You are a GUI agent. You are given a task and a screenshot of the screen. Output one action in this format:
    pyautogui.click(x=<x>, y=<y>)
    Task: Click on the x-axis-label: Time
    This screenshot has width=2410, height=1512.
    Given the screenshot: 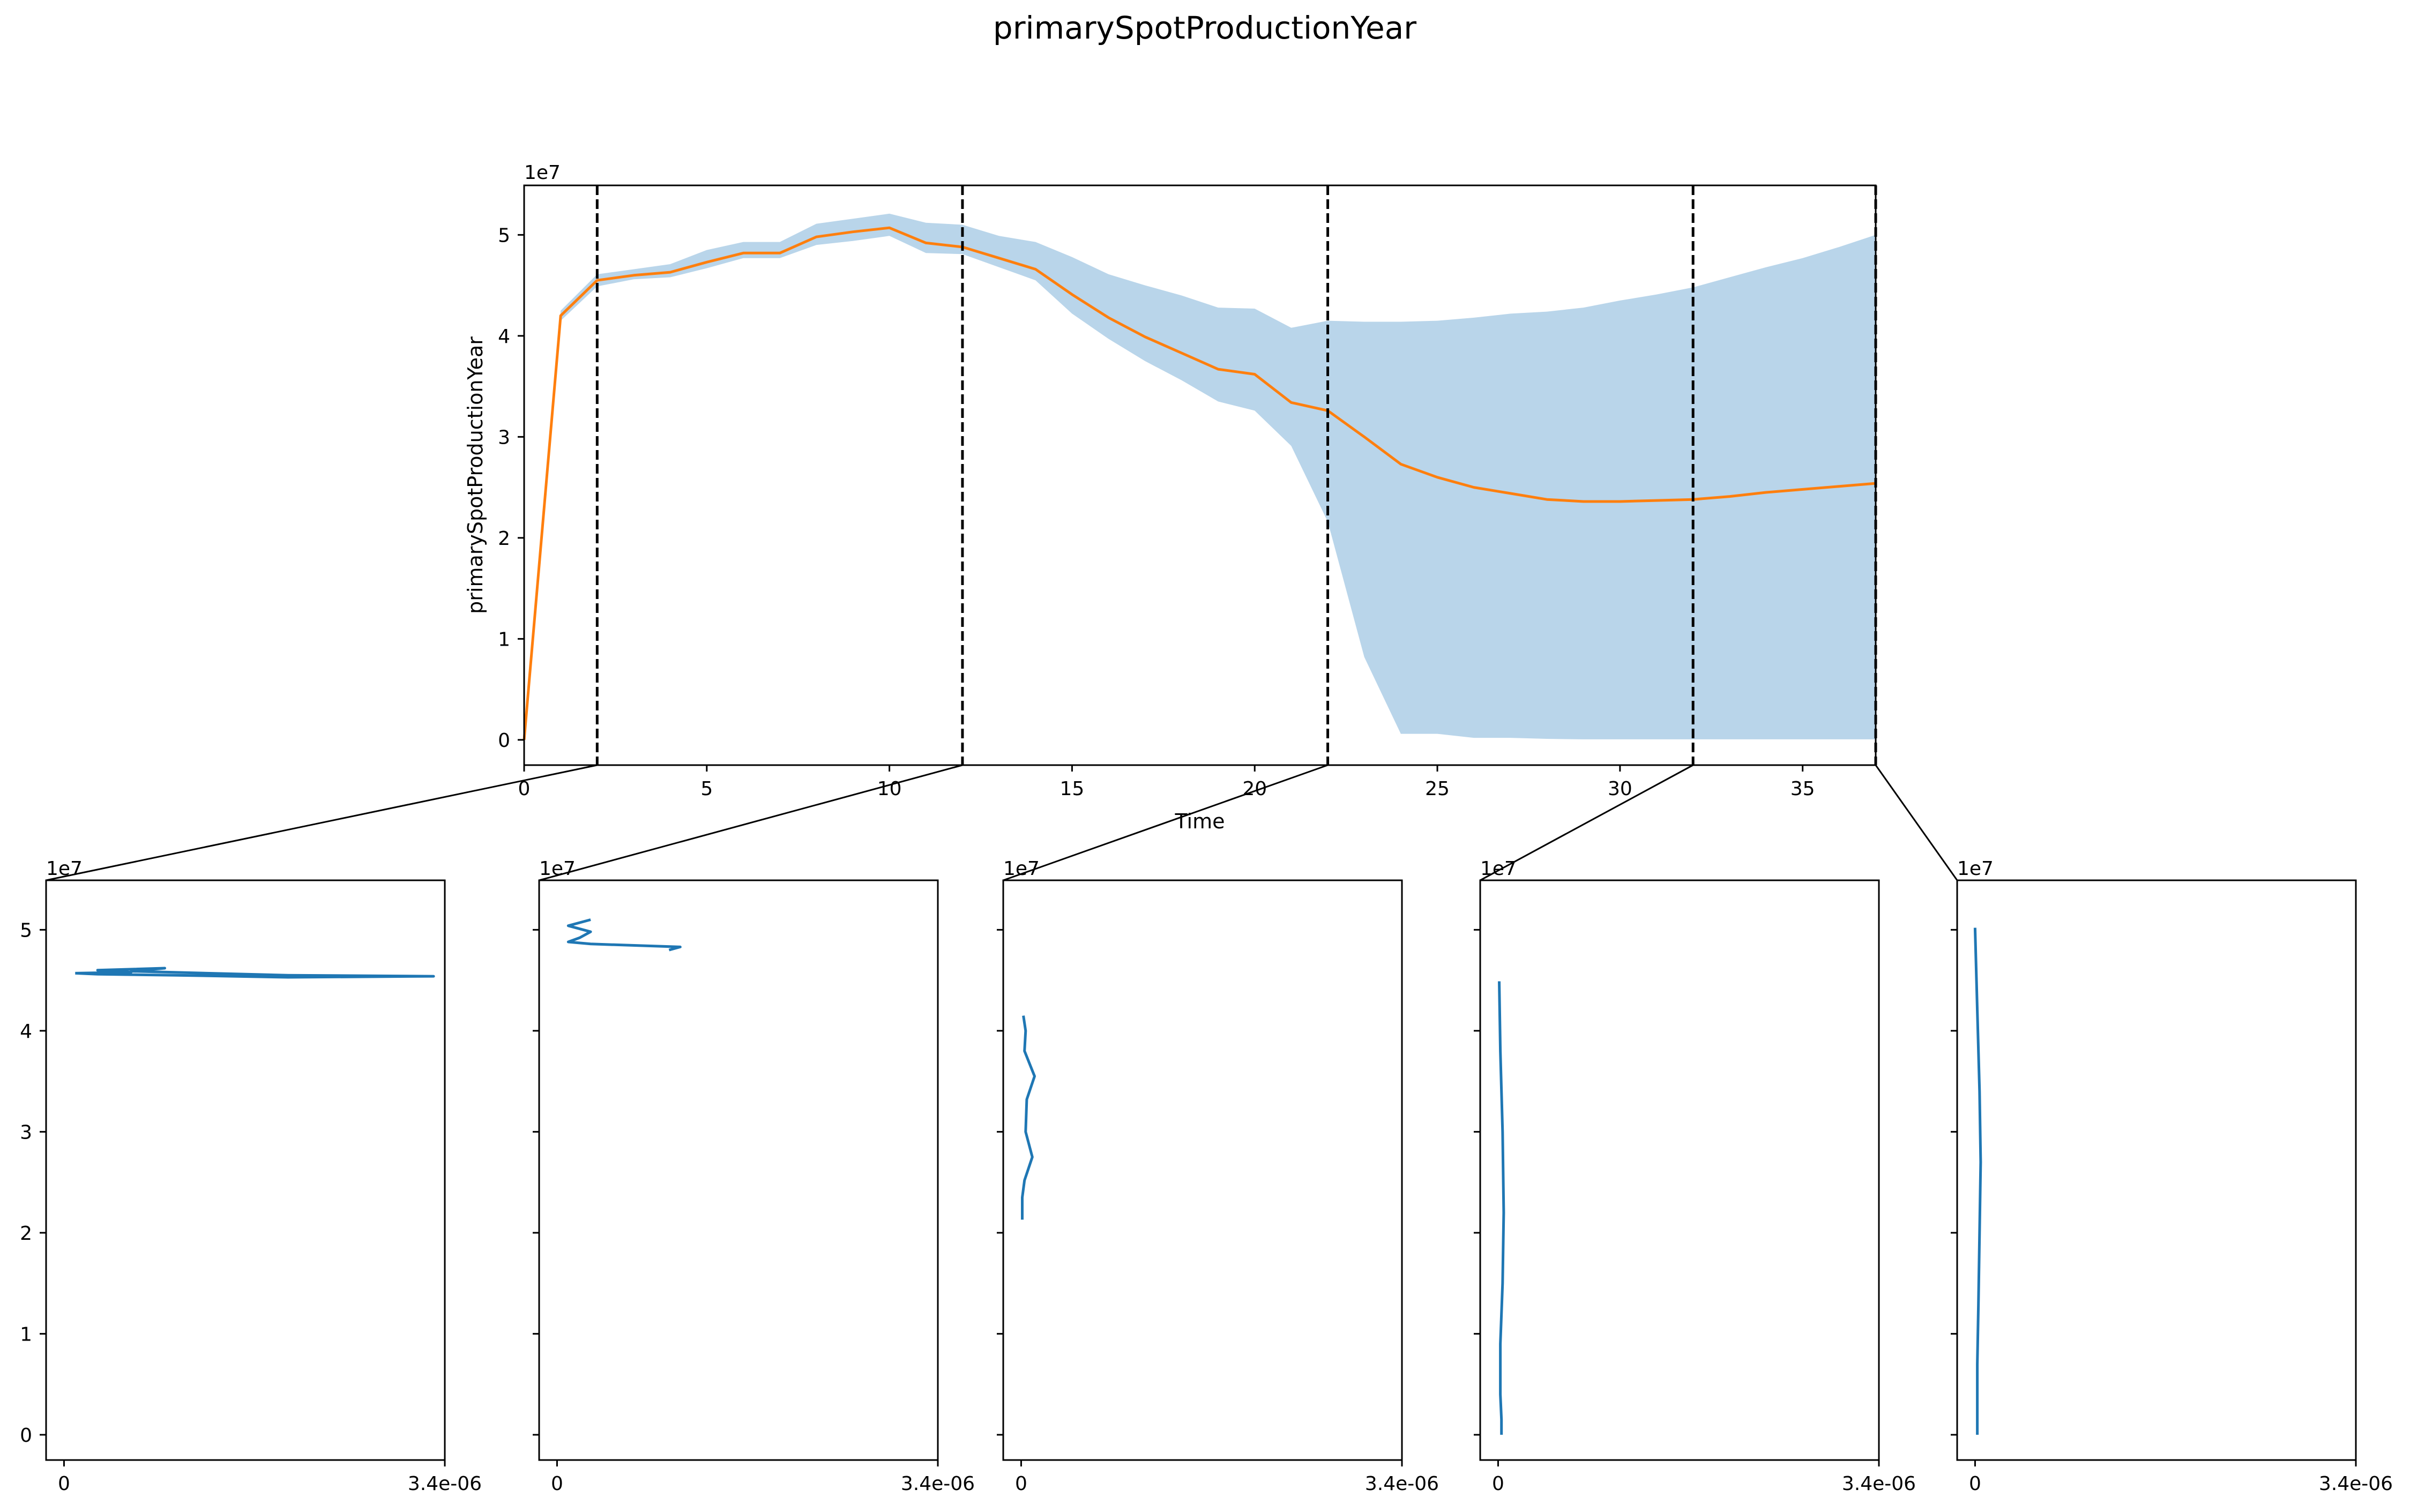 What is the action you would take?
    pyautogui.click(x=1200, y=821)
    